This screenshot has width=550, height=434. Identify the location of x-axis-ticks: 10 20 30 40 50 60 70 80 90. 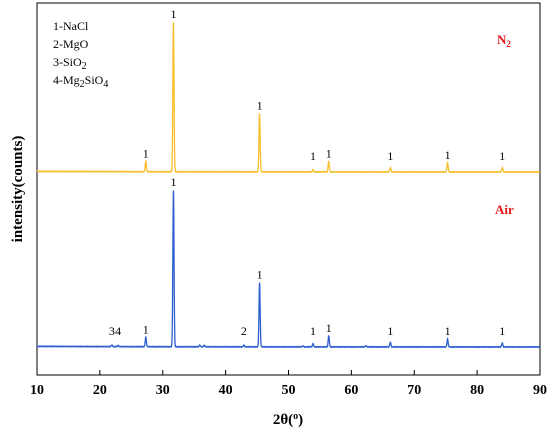
(288, 384).